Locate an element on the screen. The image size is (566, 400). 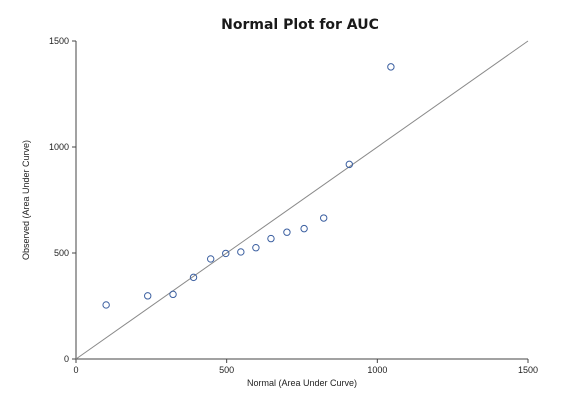
x-tick-label: 1500 is located at coordinates (528, 370).